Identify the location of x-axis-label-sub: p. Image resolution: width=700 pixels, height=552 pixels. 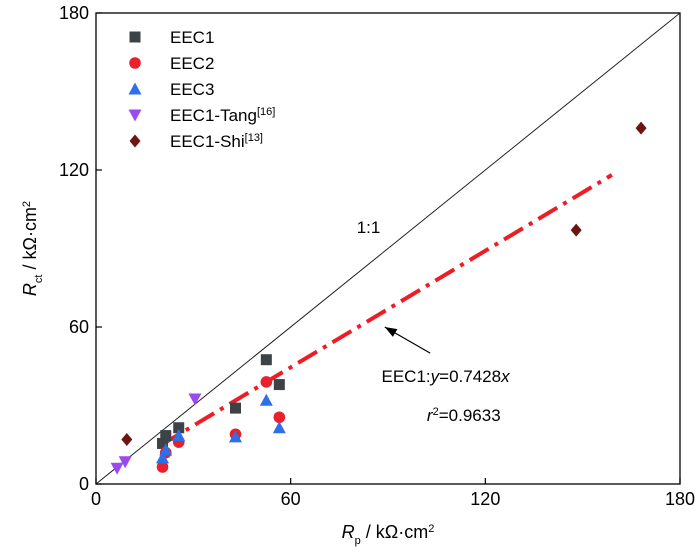
(358, 541).